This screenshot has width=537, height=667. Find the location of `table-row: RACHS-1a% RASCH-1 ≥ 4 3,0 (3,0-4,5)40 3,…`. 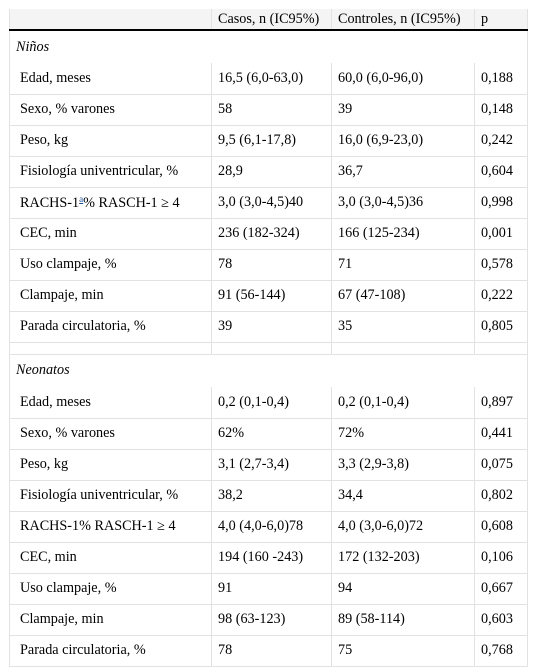

table-row: RACHS-1a% RASCH-1 ≥ 4 3,0 (3,0-4,5)40 3,… is located at coordinates (268, 203).